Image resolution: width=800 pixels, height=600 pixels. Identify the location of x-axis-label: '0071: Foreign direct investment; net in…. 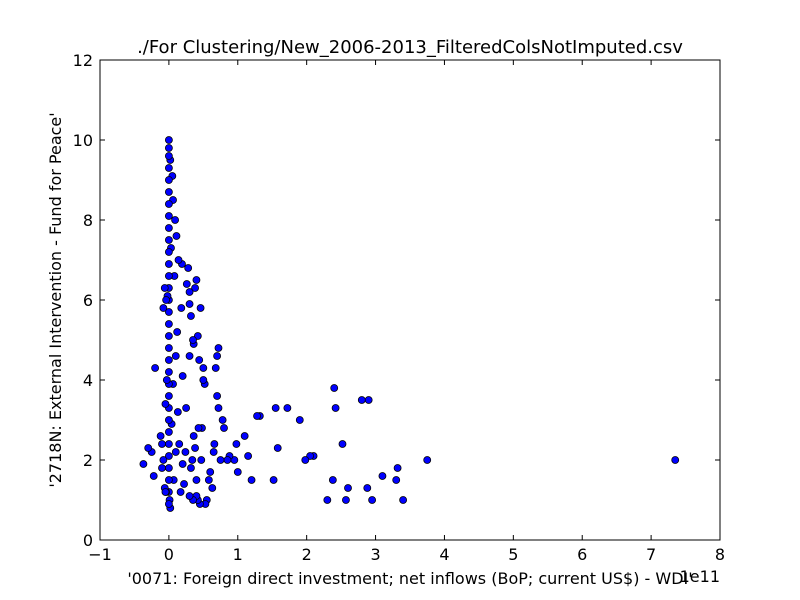
(409, 578).